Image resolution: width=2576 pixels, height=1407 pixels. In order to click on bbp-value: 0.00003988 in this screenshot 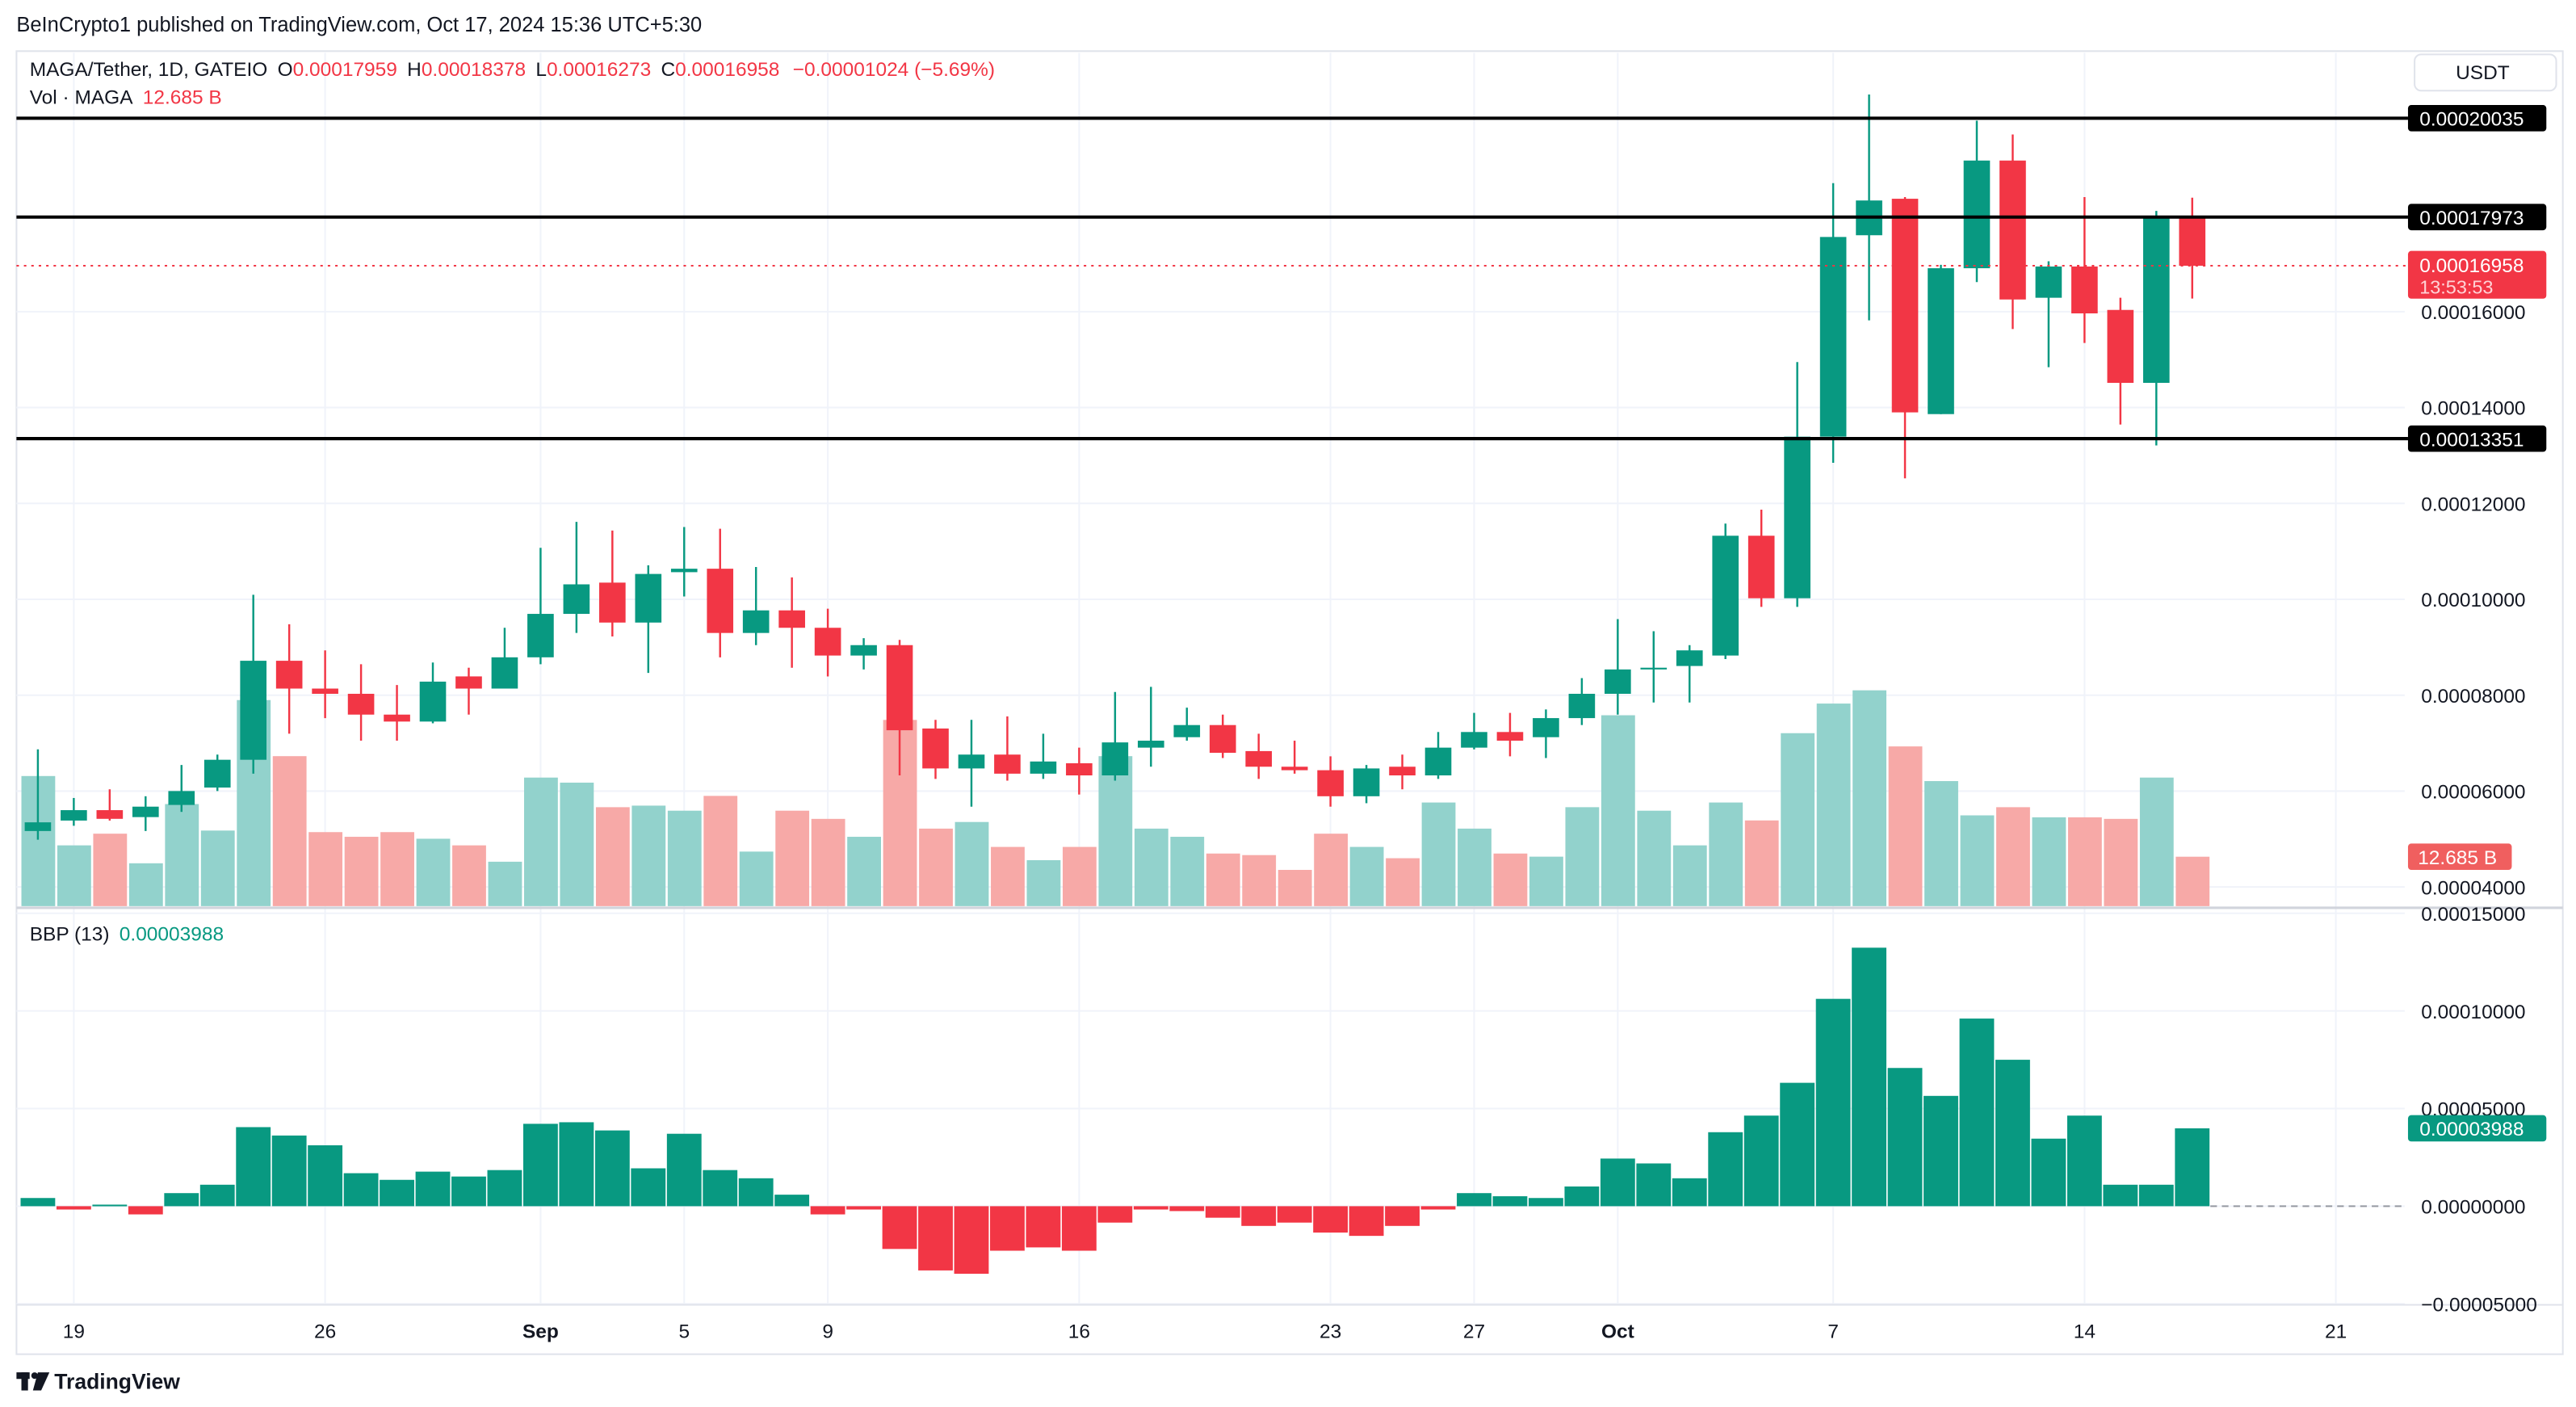, I will do `click(172, 935)`.